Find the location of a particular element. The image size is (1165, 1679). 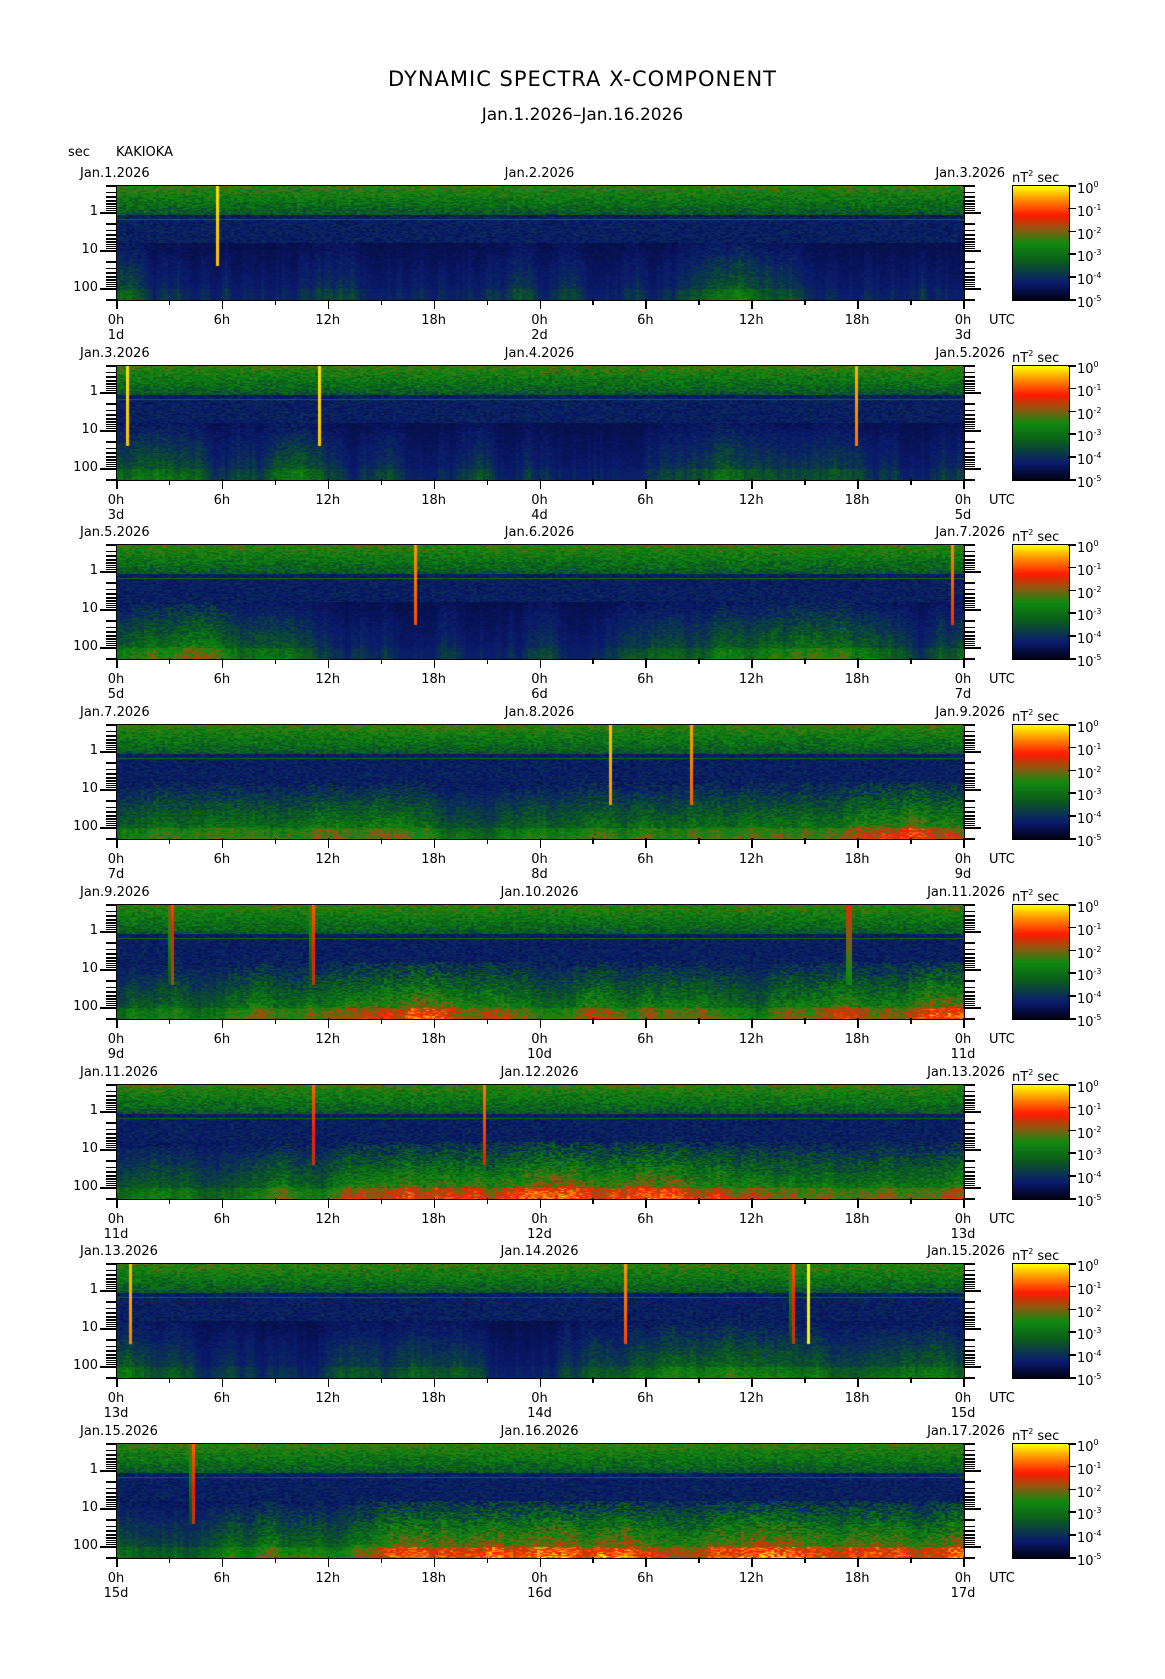

colorbar-unit: nT is located at coordinates (1020, 178).